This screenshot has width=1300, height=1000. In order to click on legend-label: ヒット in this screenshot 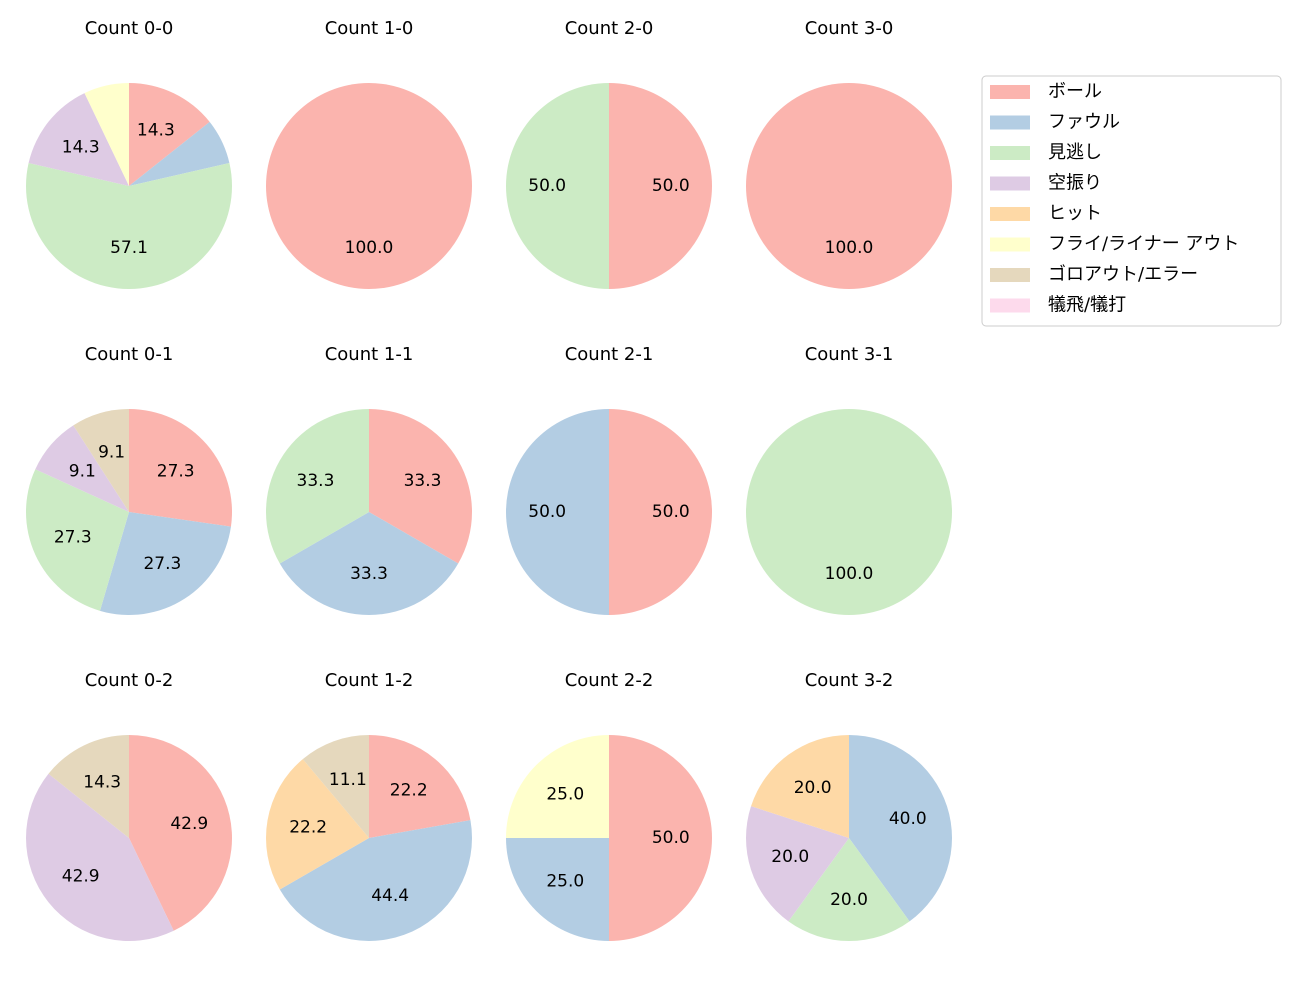, I will do `click(1075, 213)`.